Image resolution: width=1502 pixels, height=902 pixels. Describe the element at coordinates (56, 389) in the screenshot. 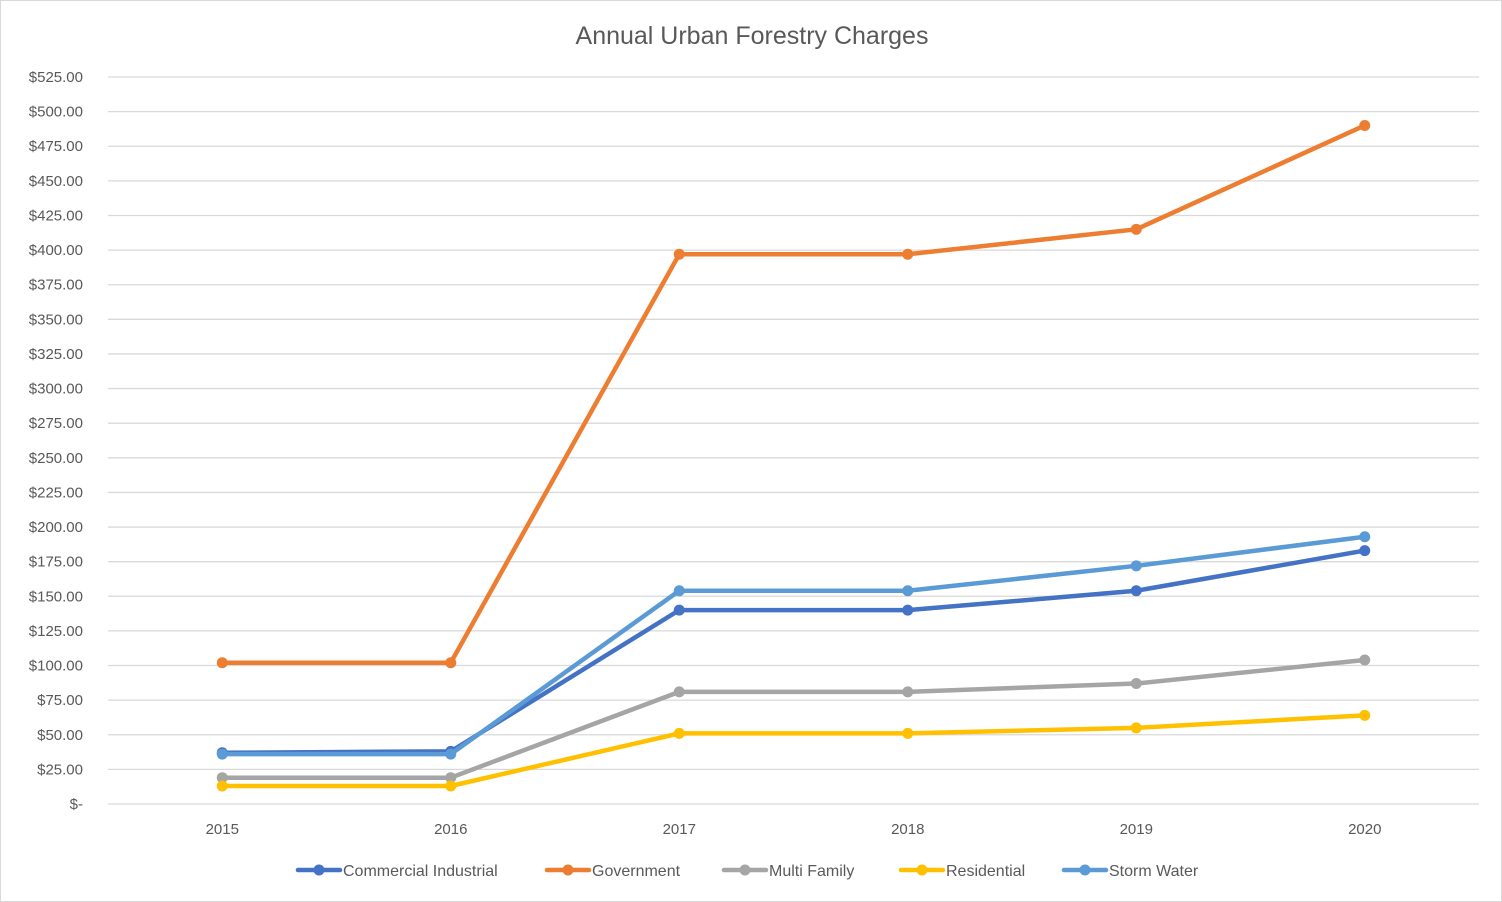

I see `y-tick-label: $300.00` at that location.